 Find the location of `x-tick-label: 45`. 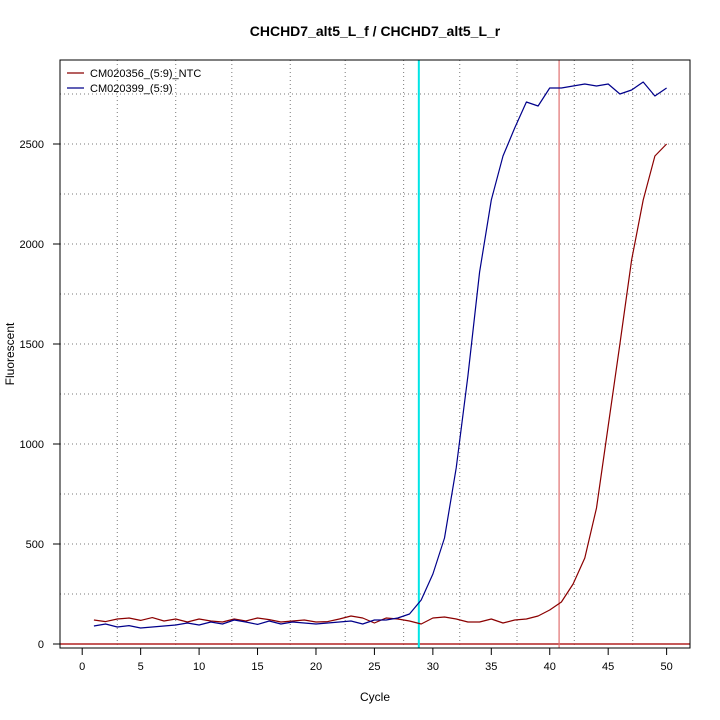

x-tick-label: 45 is located at coordinates (608, 667).